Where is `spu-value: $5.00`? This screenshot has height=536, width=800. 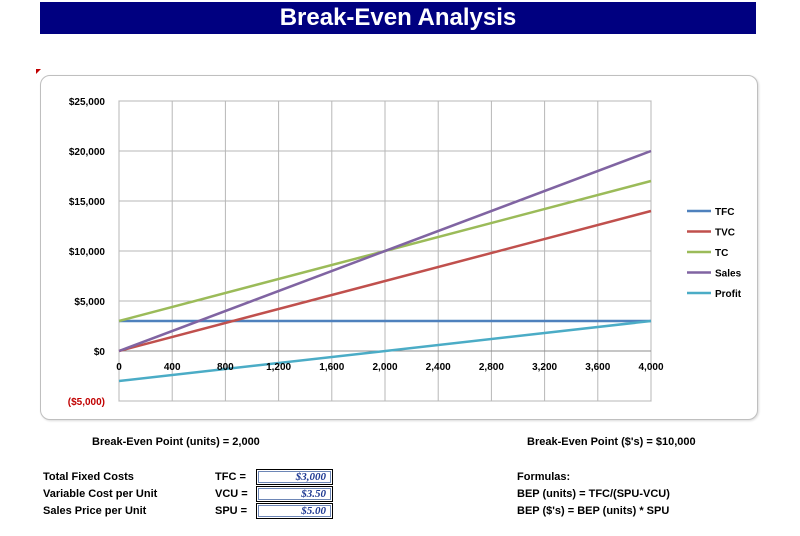
spu-value: $5.00 is located at coordinates (294, 511).